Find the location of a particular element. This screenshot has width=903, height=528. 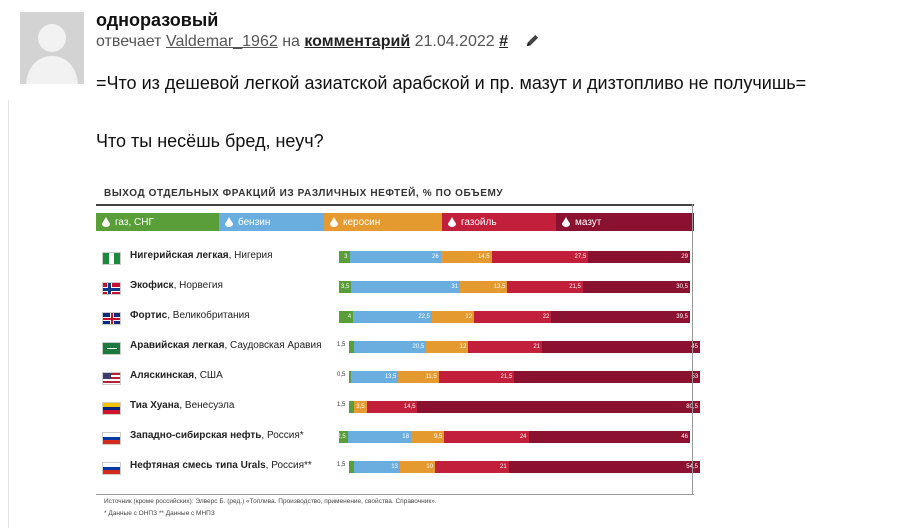

bar-segment: 9,5 is located at coordinates (427, 437).